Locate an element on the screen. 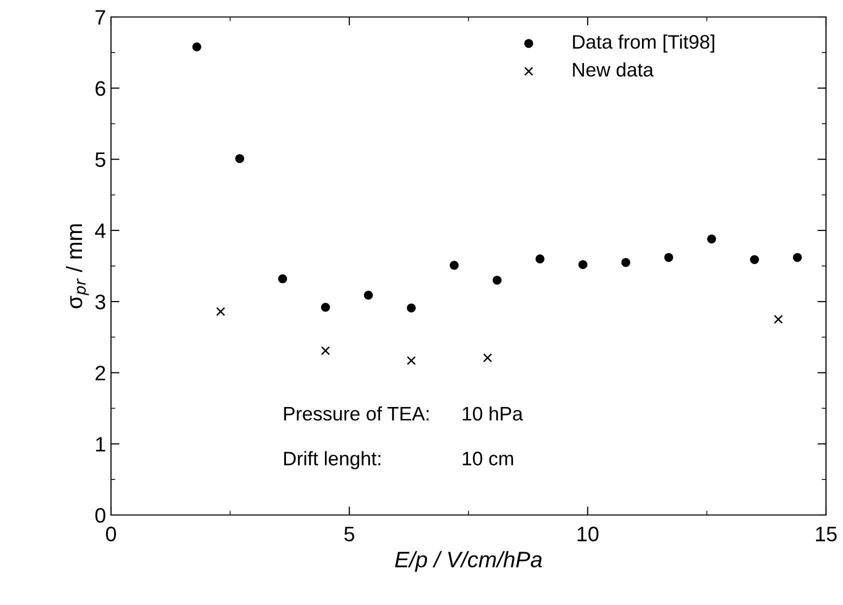  y-tick-label: 5 is located at coordinates (100, 160).